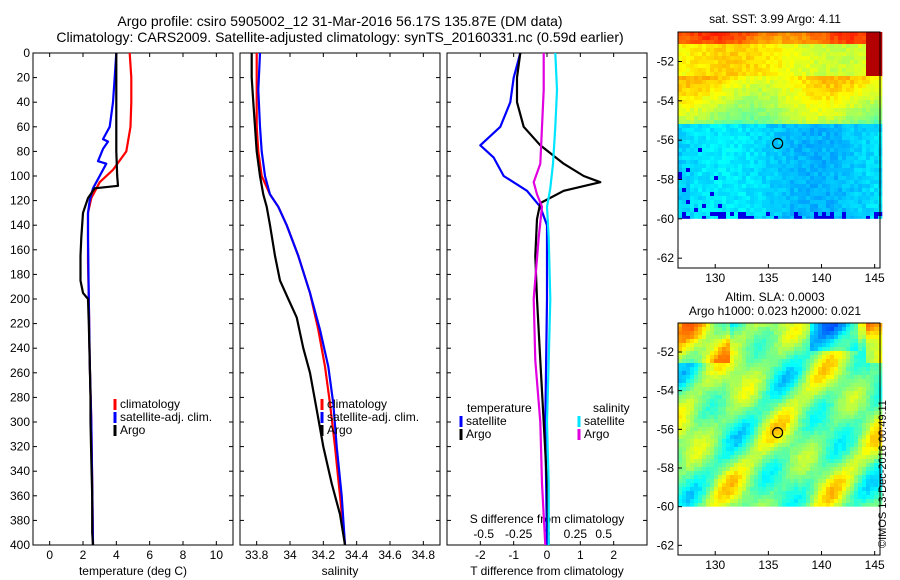 The width and height of the screenshot is (900, 580). Describe the element at coordinates (257, 555) in the screenshot. I see `x-tick-label: 33.8` at that location.